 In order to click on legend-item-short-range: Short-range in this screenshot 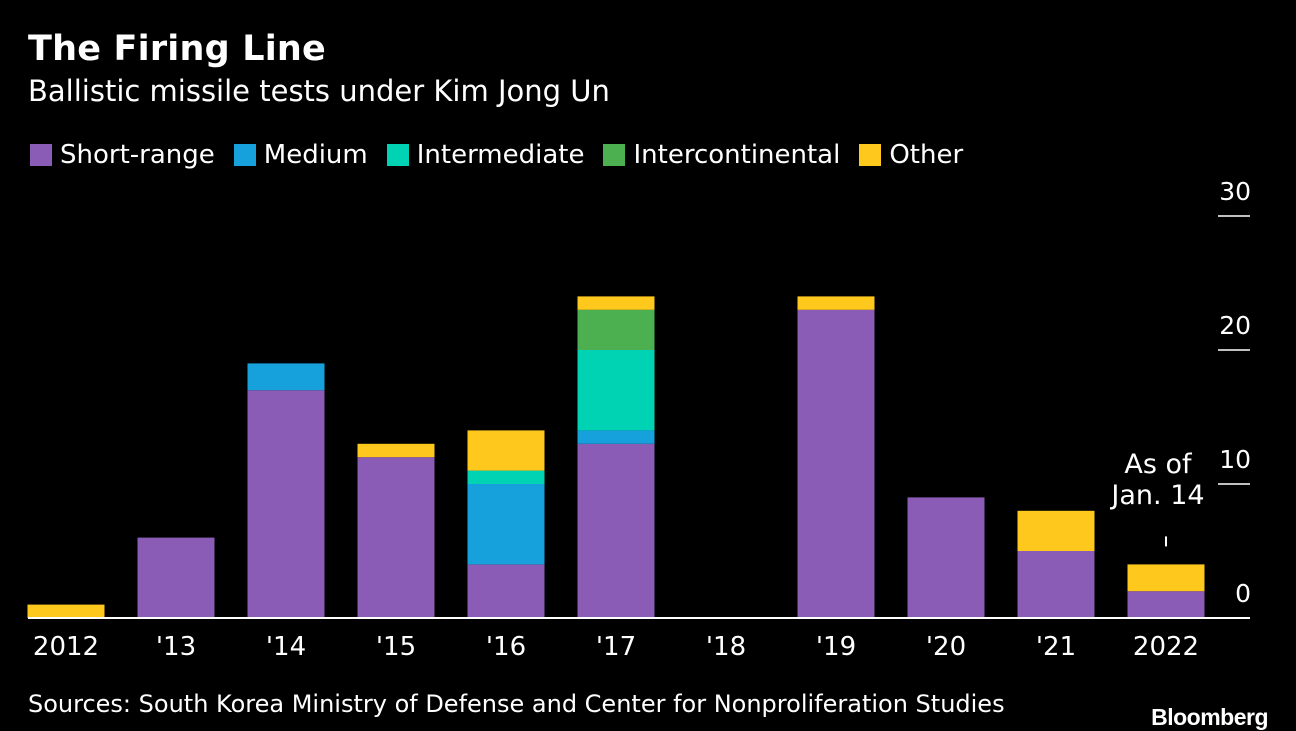, I will do `click(122, 155)`.